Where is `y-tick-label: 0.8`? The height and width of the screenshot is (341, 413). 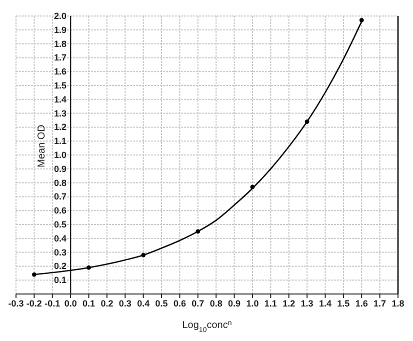
y-tick-label: 0.8 is located at coordinates (60, 183).